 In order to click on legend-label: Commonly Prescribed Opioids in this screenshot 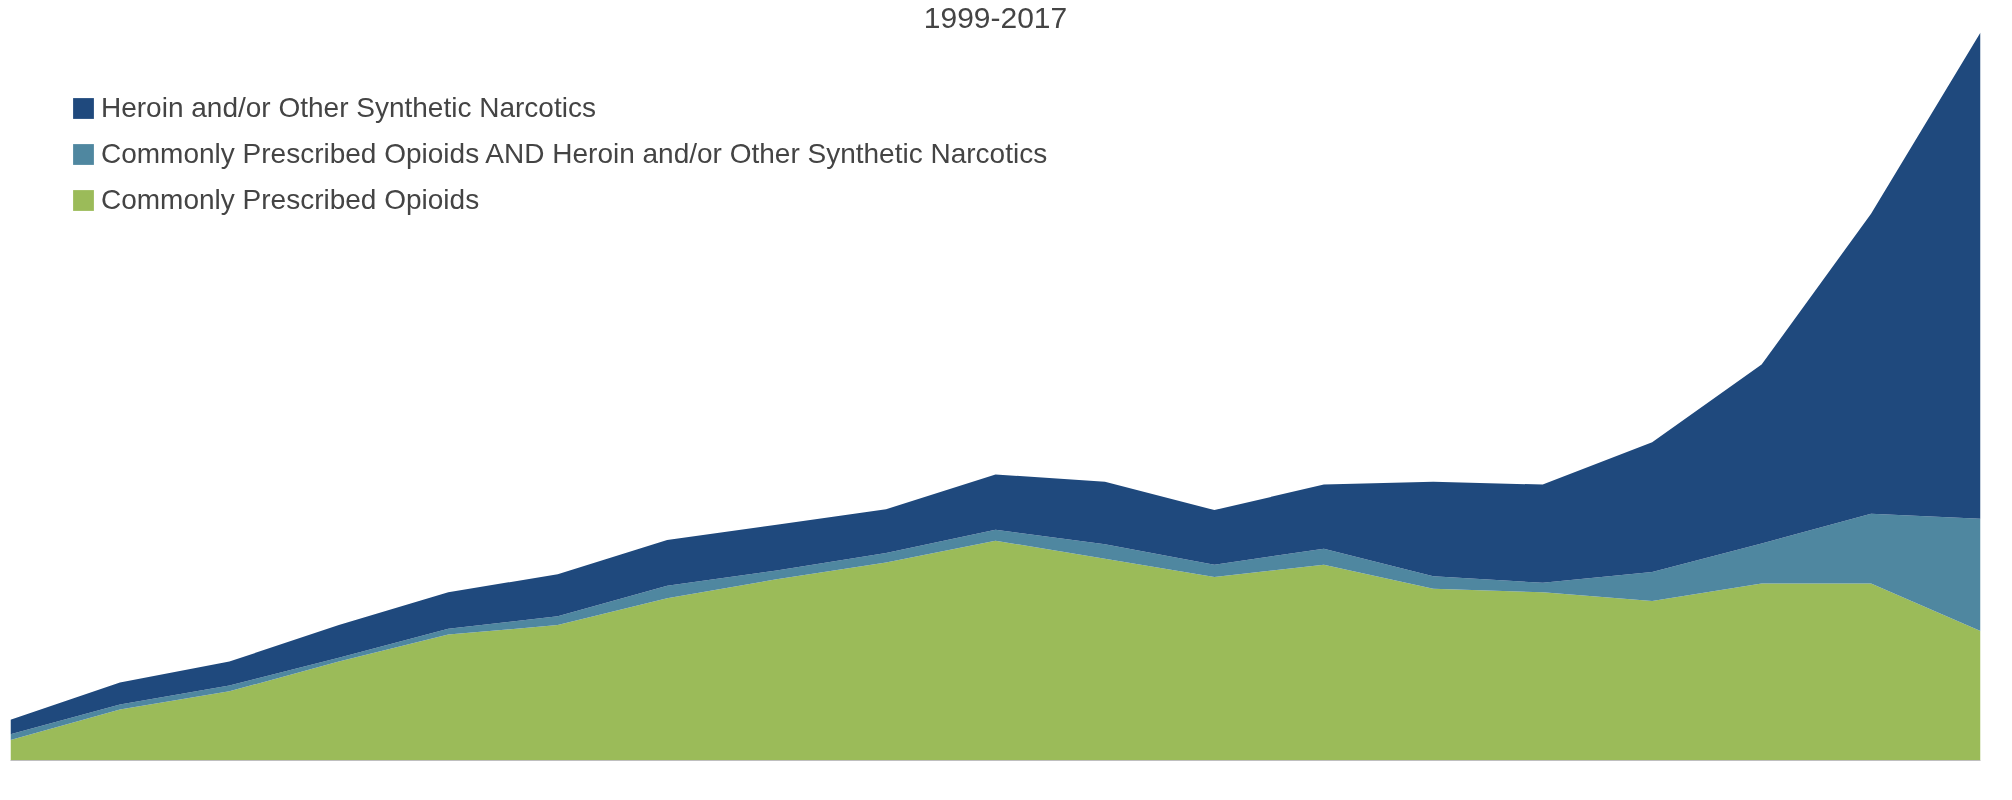, I will do `click(290, 200)`.